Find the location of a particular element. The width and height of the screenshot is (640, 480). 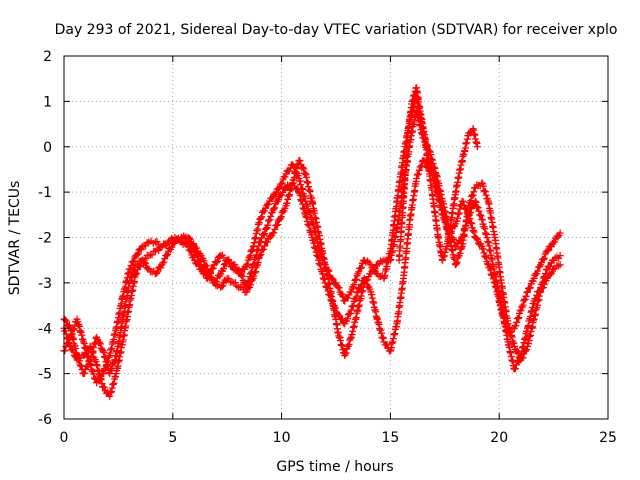

y-tick-label: -6 is located at coordinates (45, 420).